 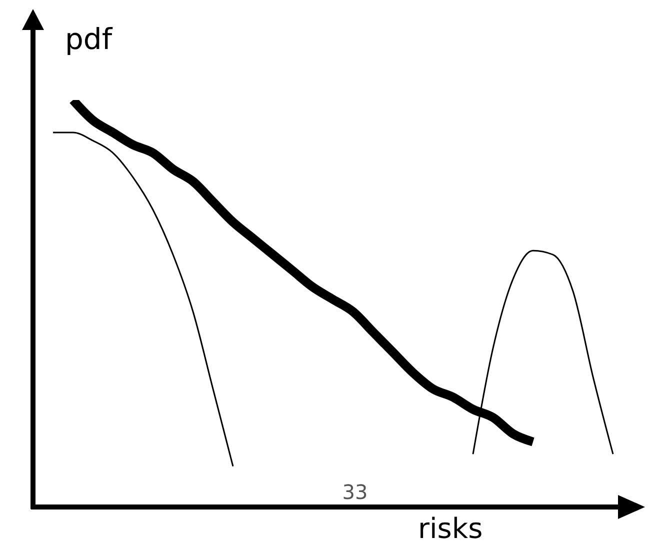 I want to click on annotation: 33, so click(x=355, y=492).